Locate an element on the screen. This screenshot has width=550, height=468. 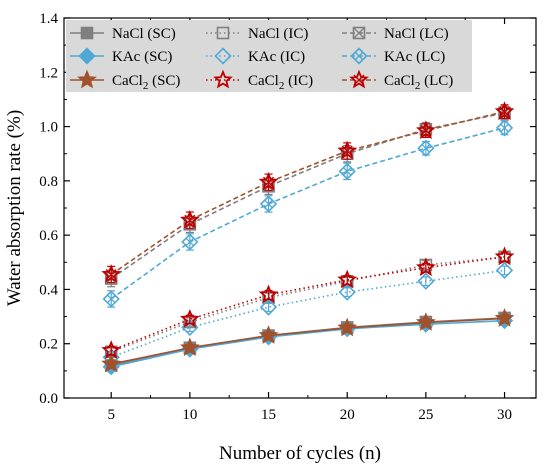
x-tick-label: 10 is located at coordinates (189, 415).